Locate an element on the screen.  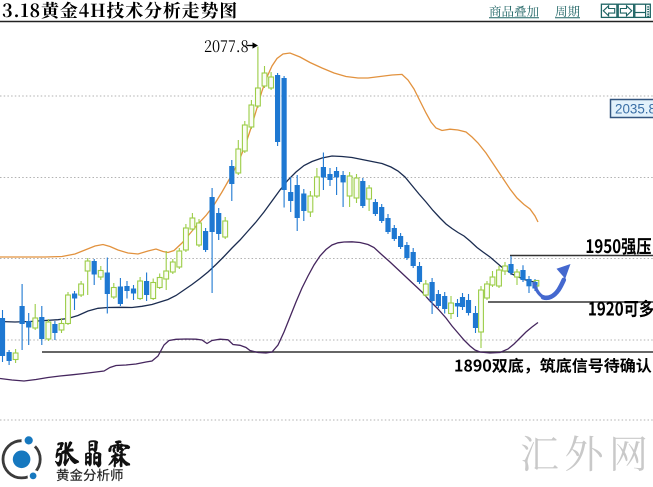
svg-text: 2035.8 is located at coordinates (634, 109).